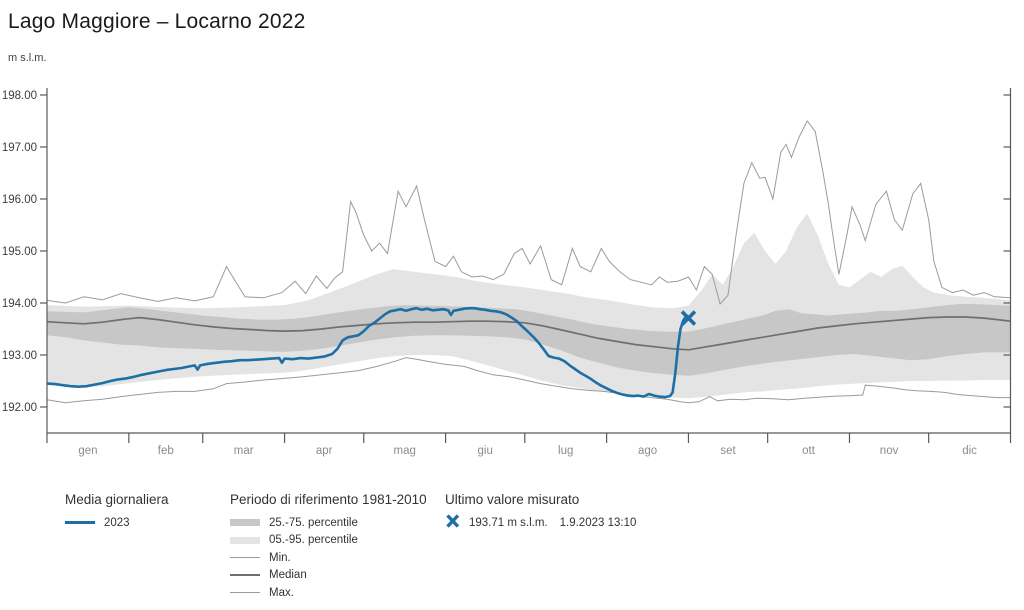 This screenshot has height=610, width=1024. What do you see at coordinates (80, 523) in the screenshot?
I see `blue-line-swatch-icon` at bounding box center [80, 523].